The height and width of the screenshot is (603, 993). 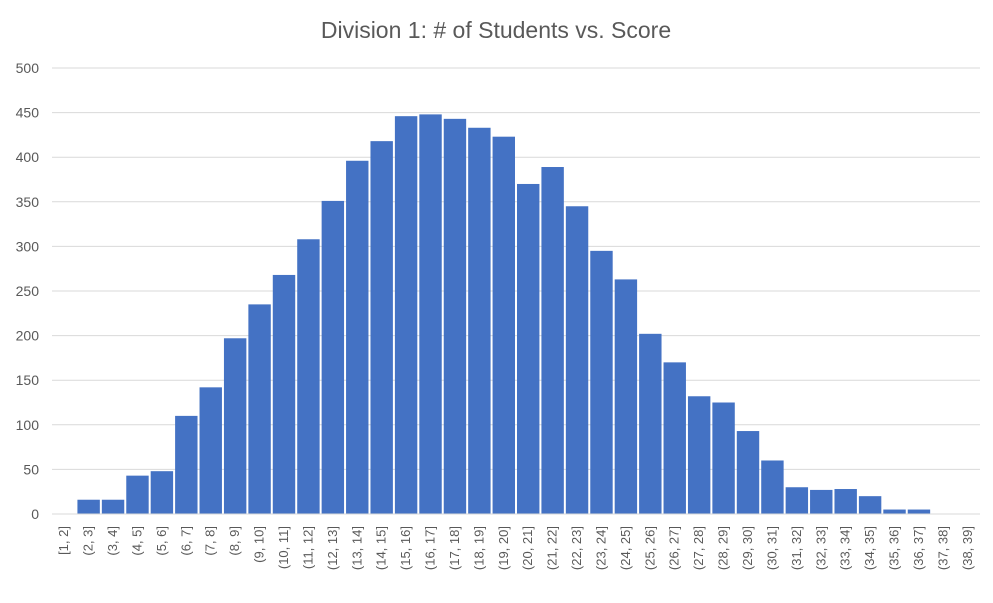 What do you see at coordinates (771, 548) in the screenshot?
I see `x-tick-label: (30, 31]` at bounding box center [771, 548].